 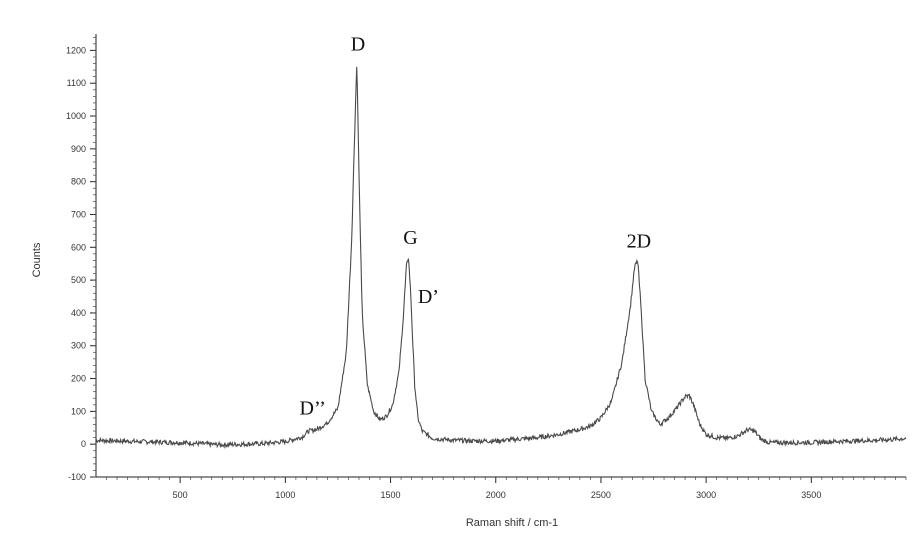 What do you see at coordinates (358, 44) in the screenshot?
I see `peak-label: D` at bounding box center [358, 44].